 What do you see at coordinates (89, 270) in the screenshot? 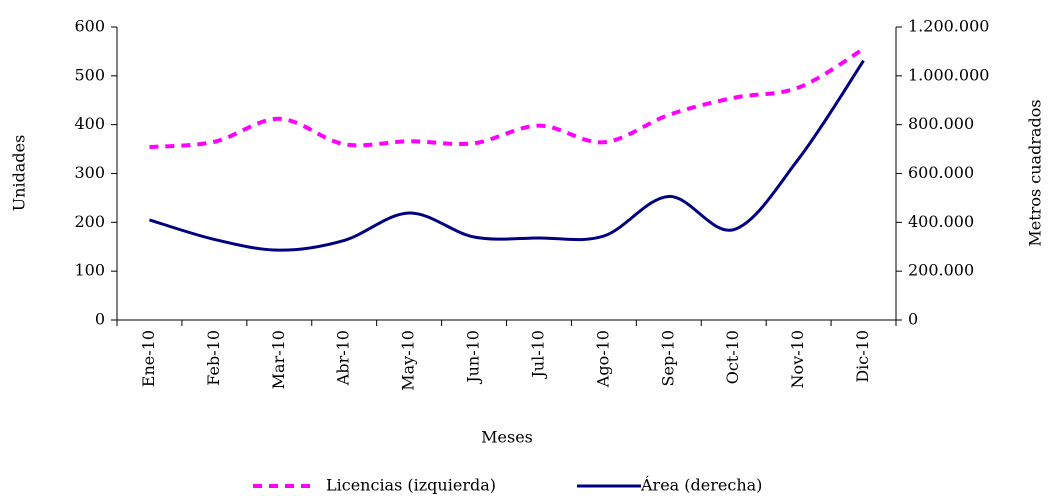
I see `y-tick-label: 100` at bounding box center [89, 270].